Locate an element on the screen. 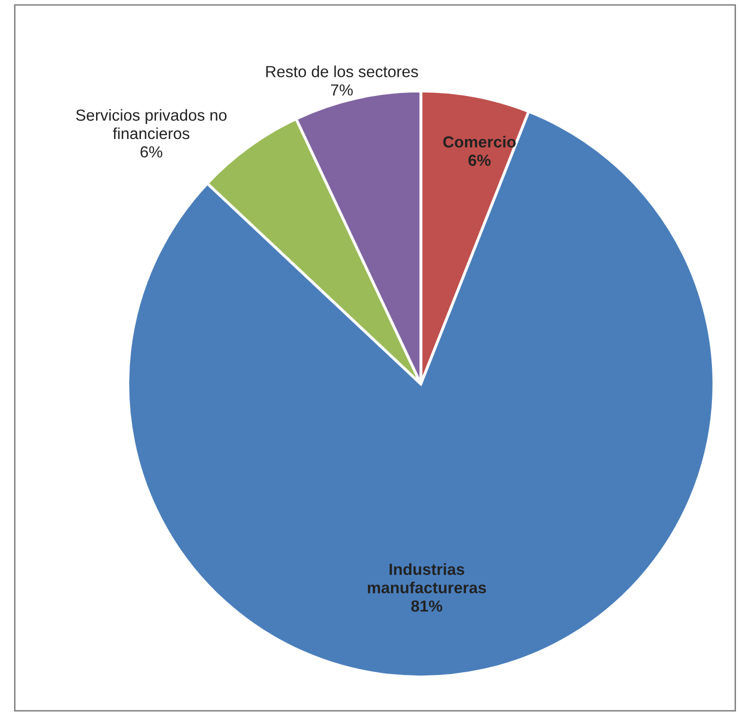 This screenshot has height=713, width=739. slice-label: Resto de los sectores is located at coordinates (342, 72).